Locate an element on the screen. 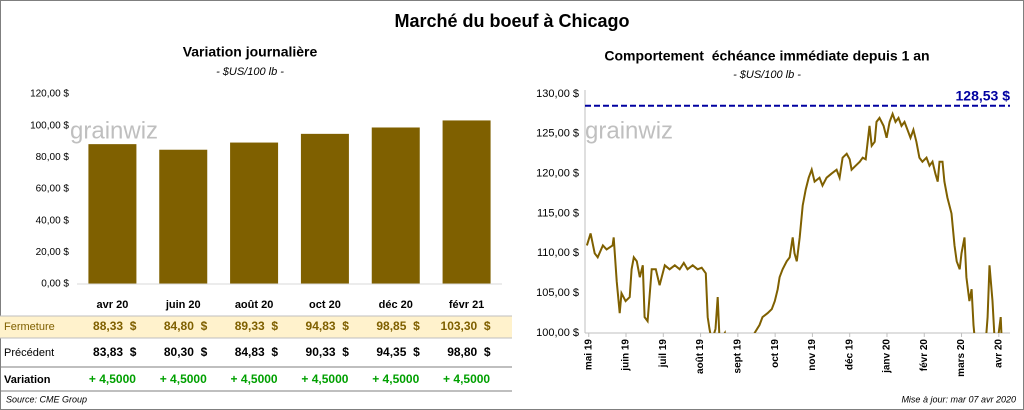  table-cell: 98,80 $ is located at coordinates (469, 352).